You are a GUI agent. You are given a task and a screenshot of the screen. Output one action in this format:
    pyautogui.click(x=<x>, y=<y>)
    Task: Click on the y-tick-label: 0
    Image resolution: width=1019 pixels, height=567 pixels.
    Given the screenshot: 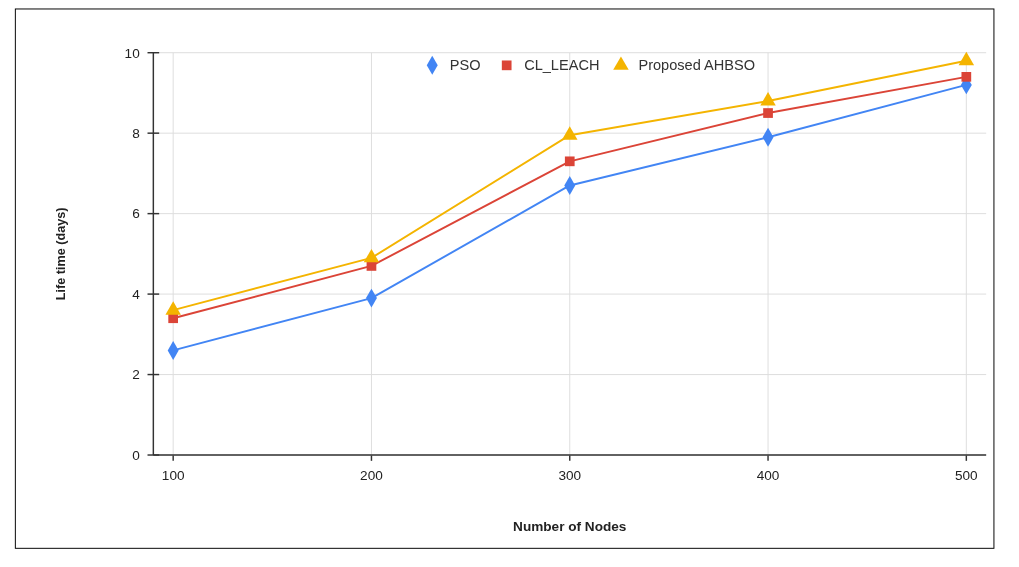 What is the action you would take?
    pyautogui.click(x=136, y=455)
    